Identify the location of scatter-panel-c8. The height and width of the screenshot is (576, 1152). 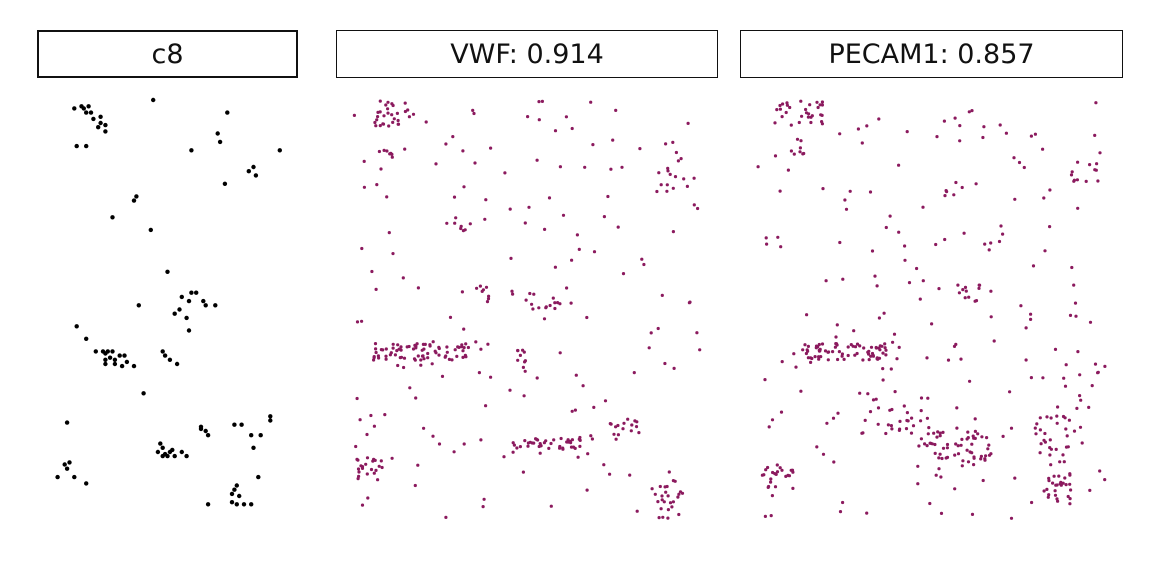
(168, 302).